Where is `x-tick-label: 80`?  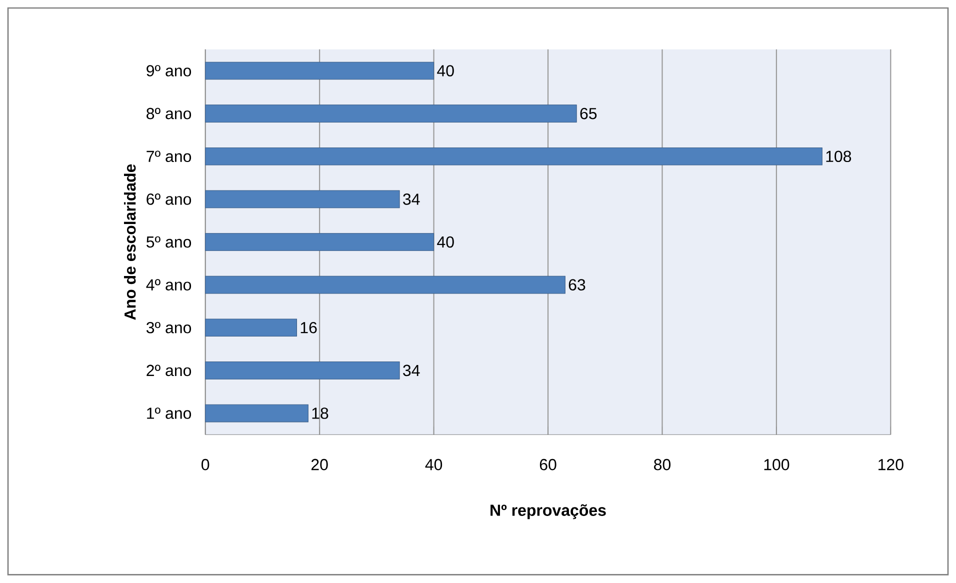 x-tick-label: 80 is located at coordinates (662, 464).